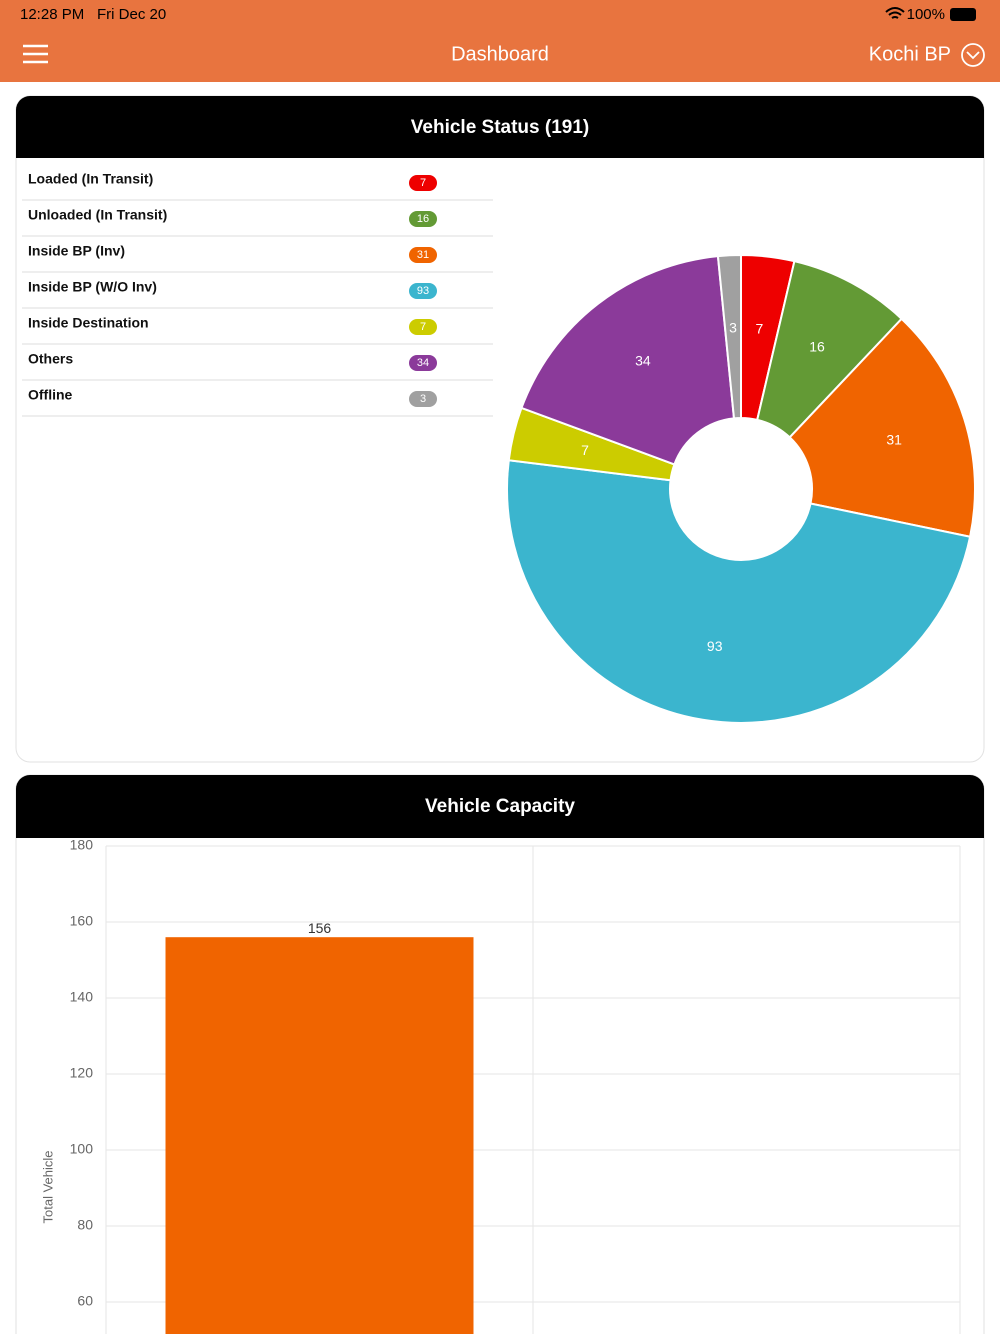 The width and height of the screenshot is (1000, 1334). Describe the element at coordinates (500, 54) in the screenshot. I see `nav-title: Dashboard` at that location.